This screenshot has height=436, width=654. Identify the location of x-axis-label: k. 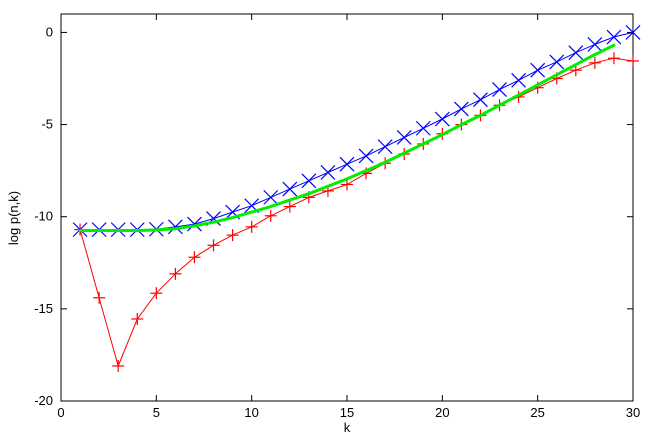
(347, 427).